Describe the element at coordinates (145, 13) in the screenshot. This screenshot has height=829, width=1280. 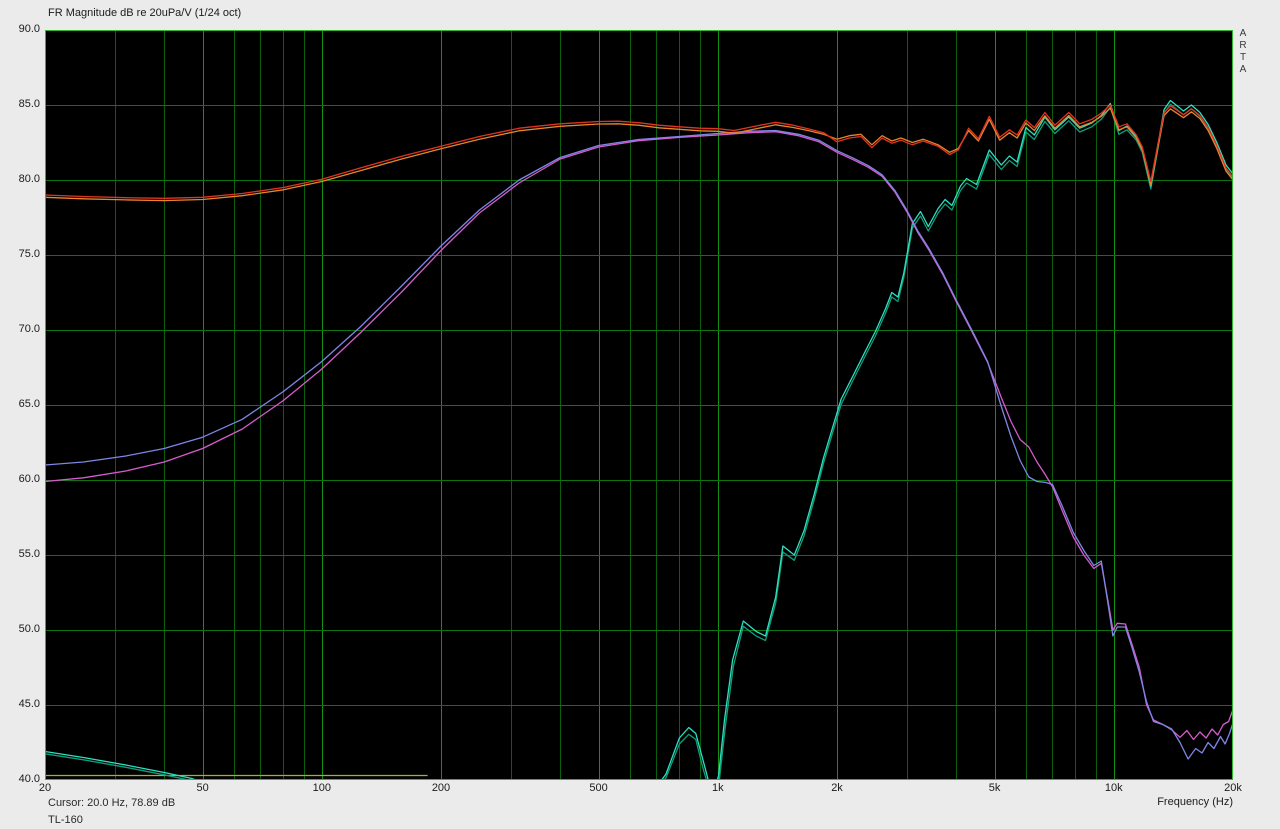
I see `chart-title: FR Magnitude dB re 20uPa/V (1/24 oct)` at that location.